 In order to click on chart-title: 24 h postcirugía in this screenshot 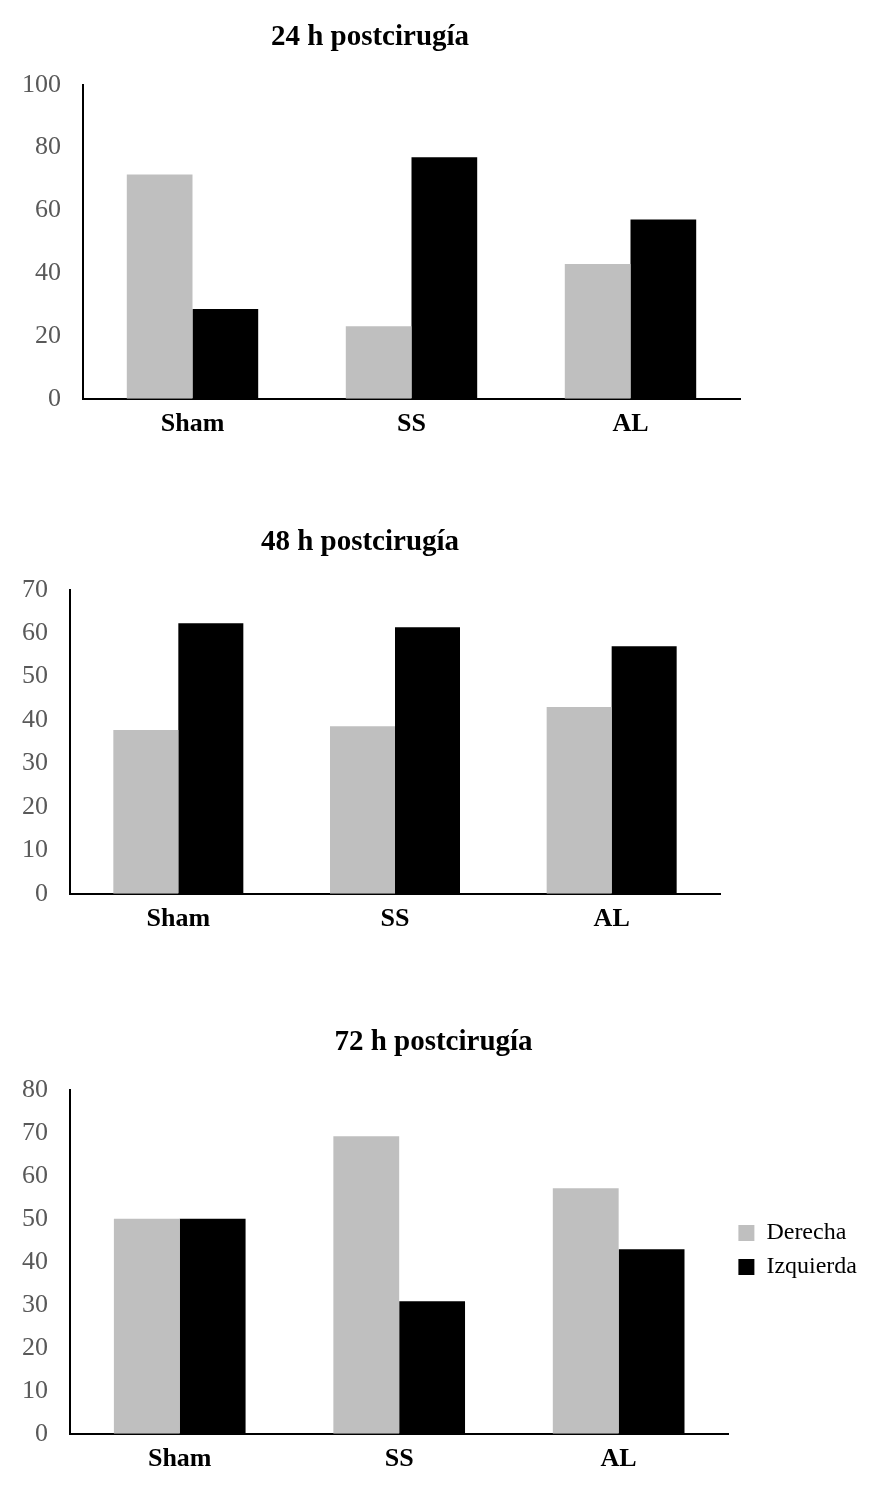, I will do `click(370, 34)`.